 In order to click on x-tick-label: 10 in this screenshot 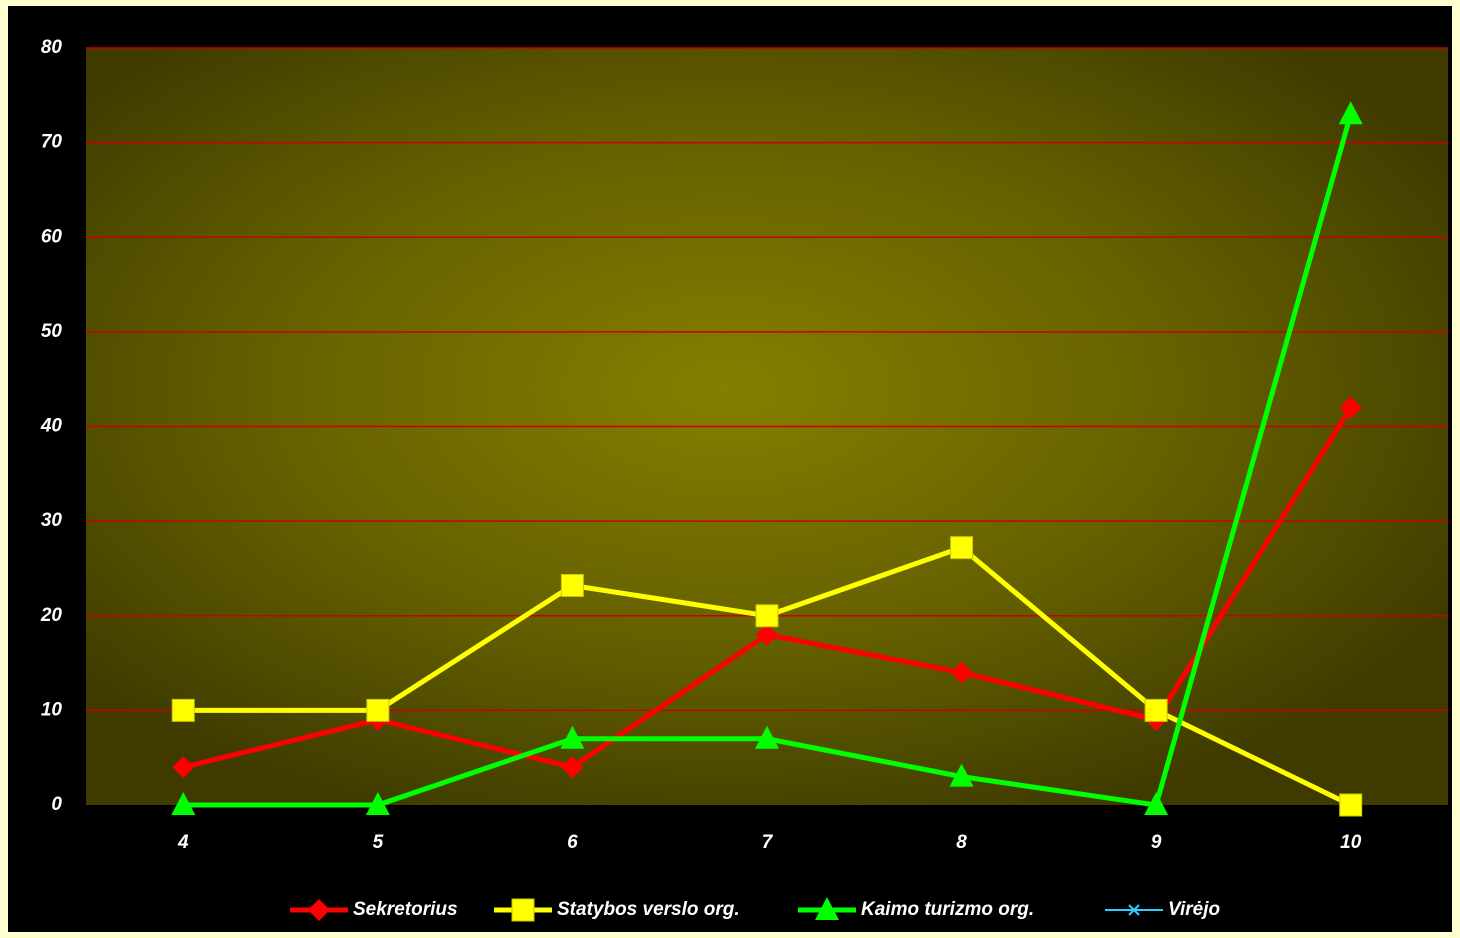, I will do `click(1351, 842)`.